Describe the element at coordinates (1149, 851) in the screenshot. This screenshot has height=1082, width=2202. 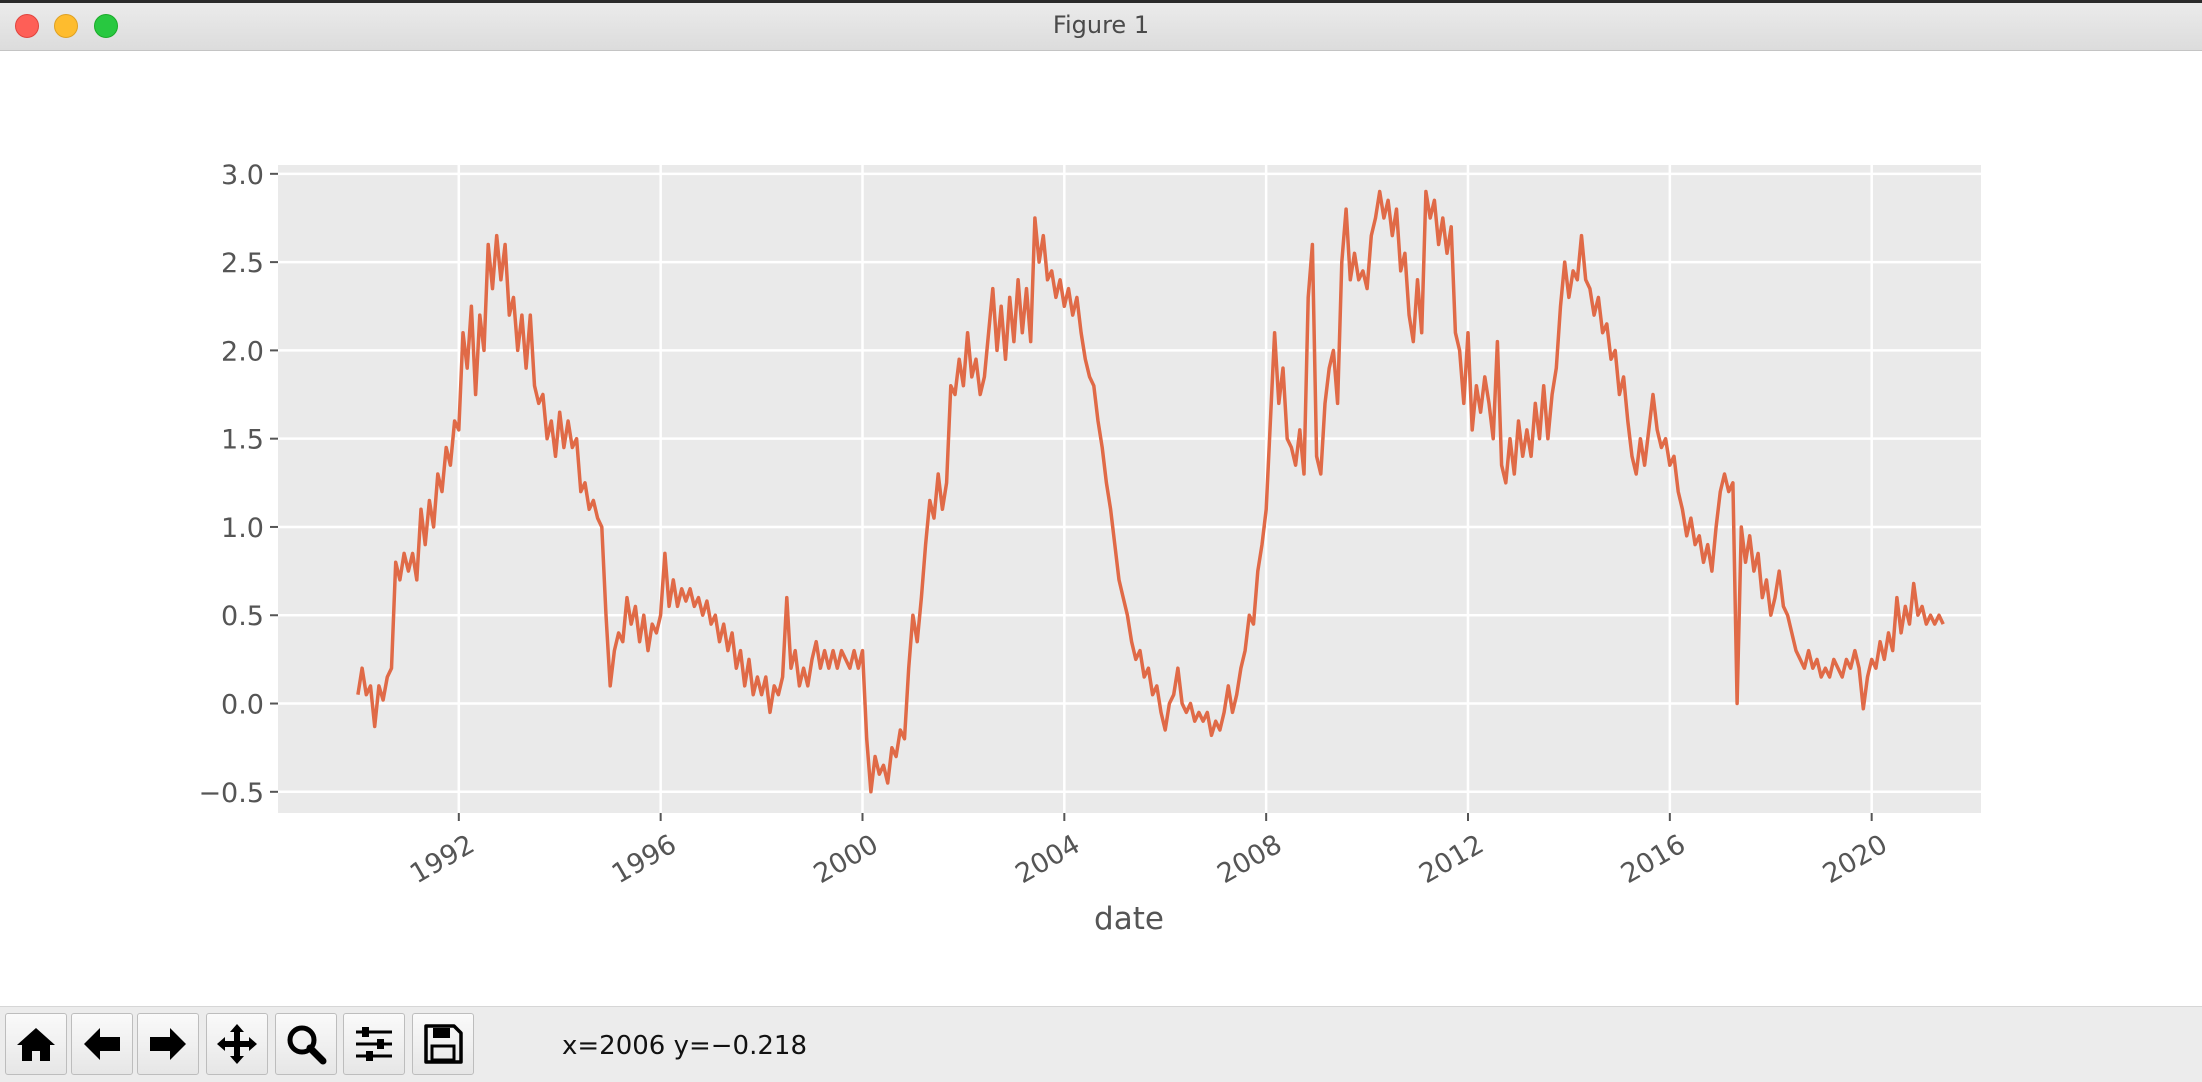
I see `x-tick-labels: 1992 1996 2000 2004 2008 2012 2016 2020` at that location.